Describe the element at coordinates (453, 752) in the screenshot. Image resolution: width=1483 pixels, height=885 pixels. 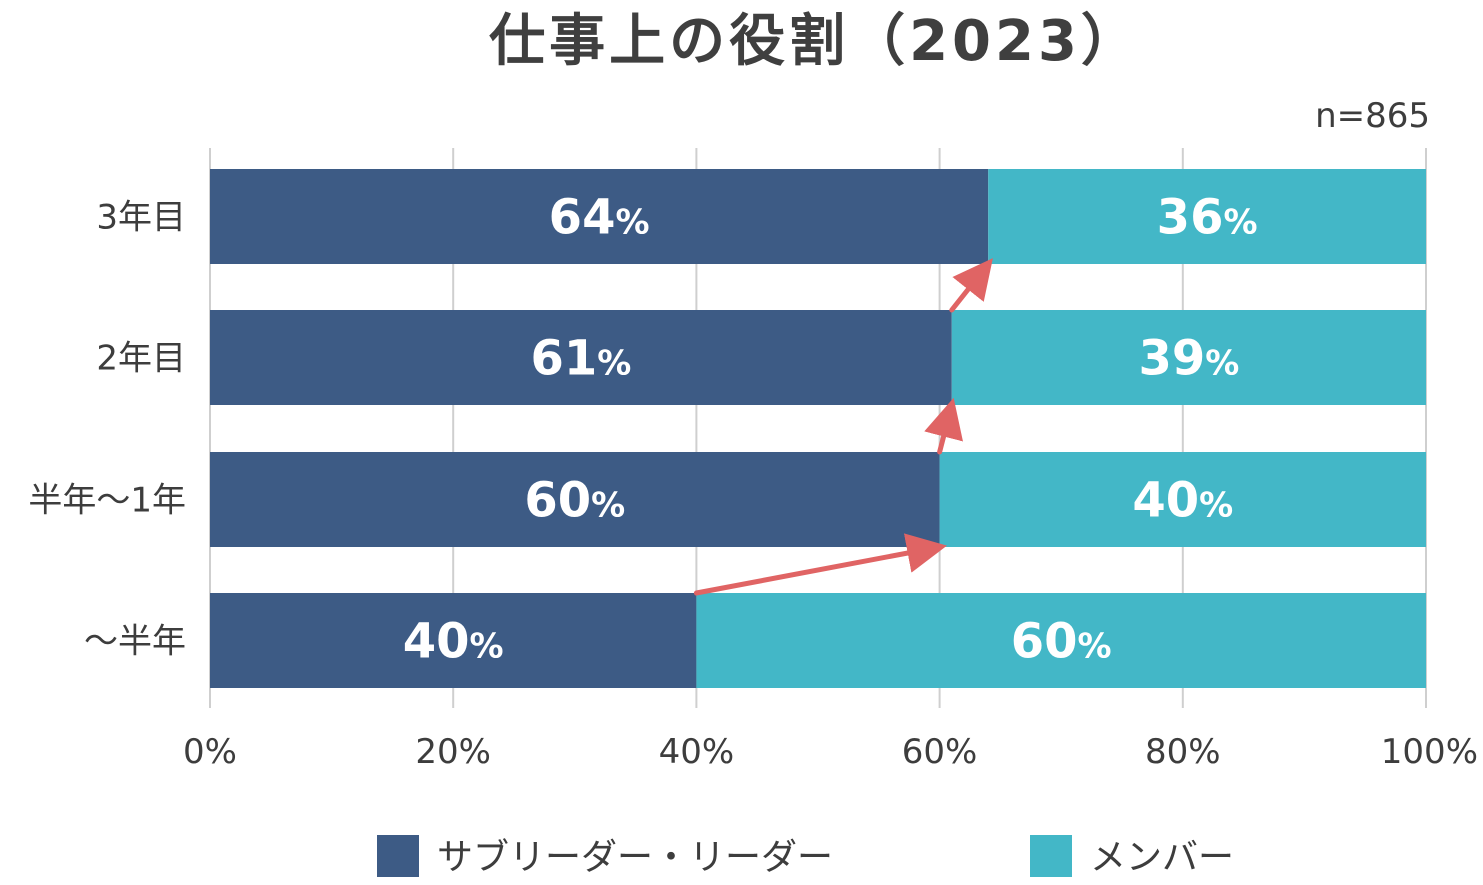
I see `x-tick-label: 20%` at that location.